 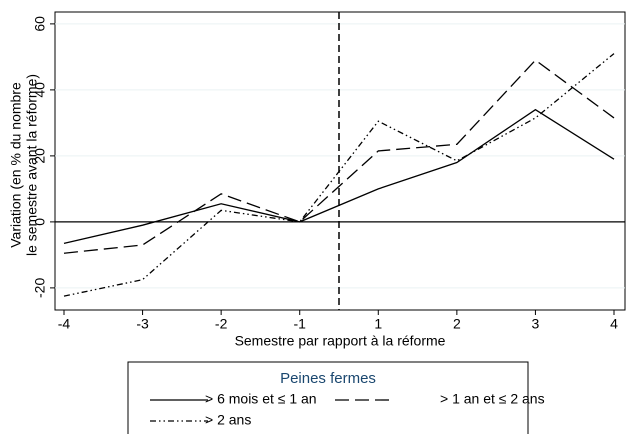 I want to click on x-tick-label: 4, so click(x=614, y=324).